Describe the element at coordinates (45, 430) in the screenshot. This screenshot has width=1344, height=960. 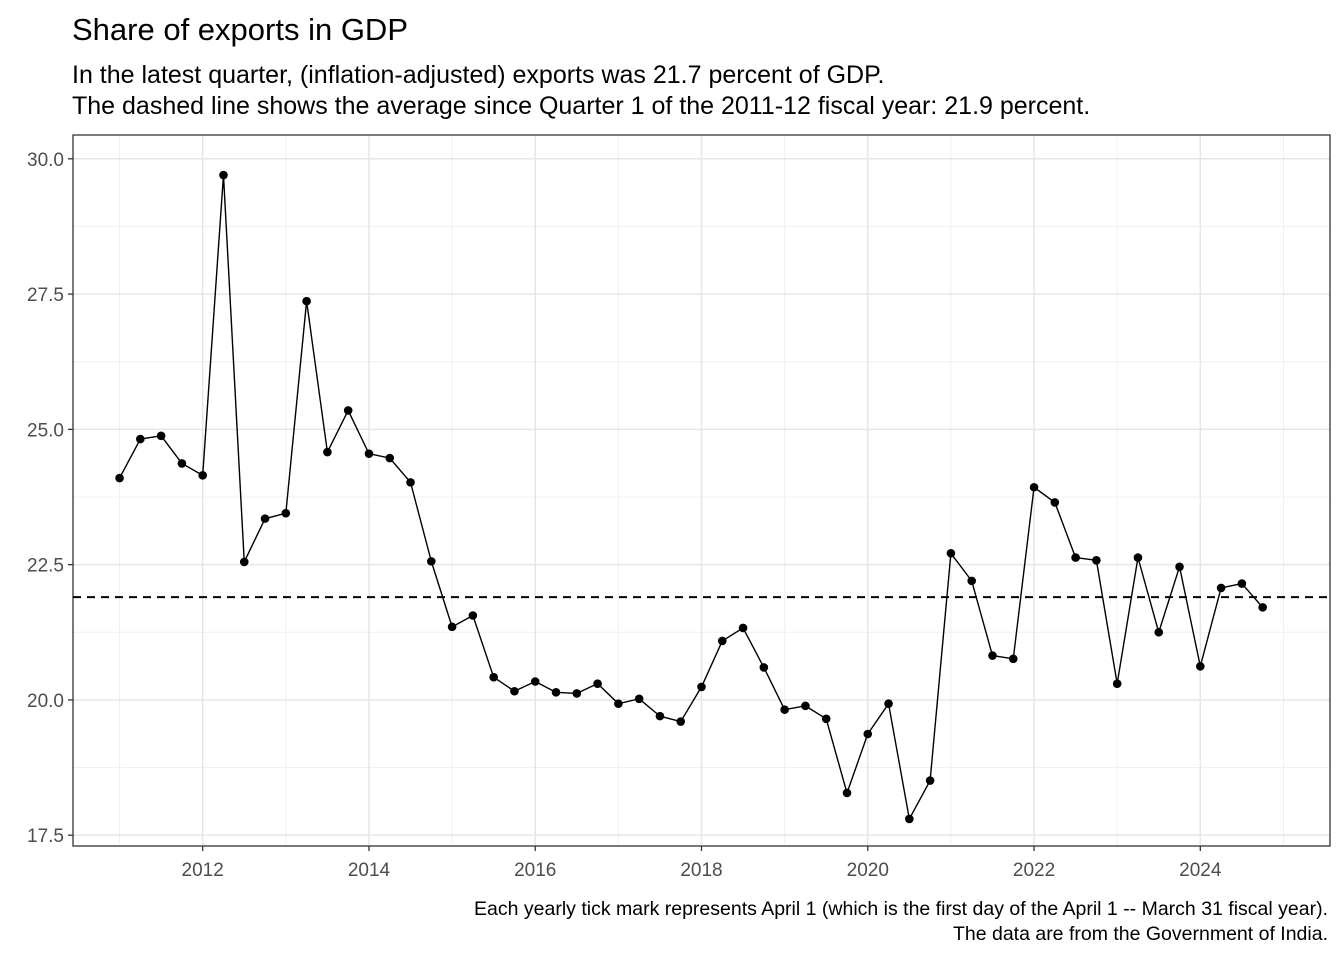
I see `y-tick-label: 25.0` at that location.